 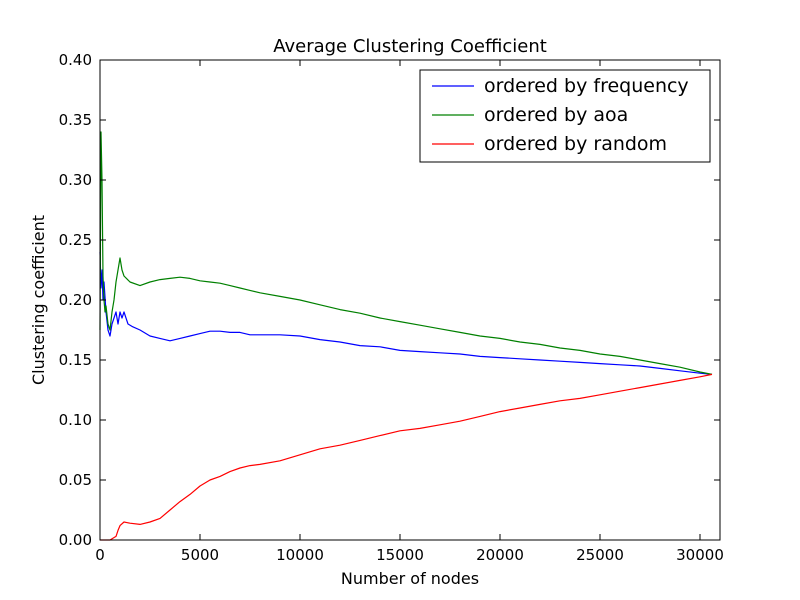 I want to click on x-tick-label: 0, so click(x=100, y=555).